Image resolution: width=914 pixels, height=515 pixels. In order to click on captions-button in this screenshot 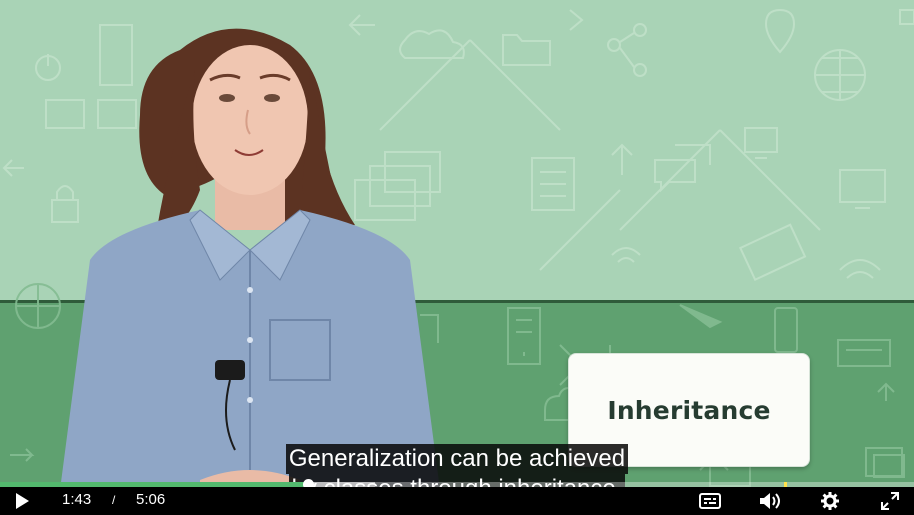, I will do `click(710, 501)`.